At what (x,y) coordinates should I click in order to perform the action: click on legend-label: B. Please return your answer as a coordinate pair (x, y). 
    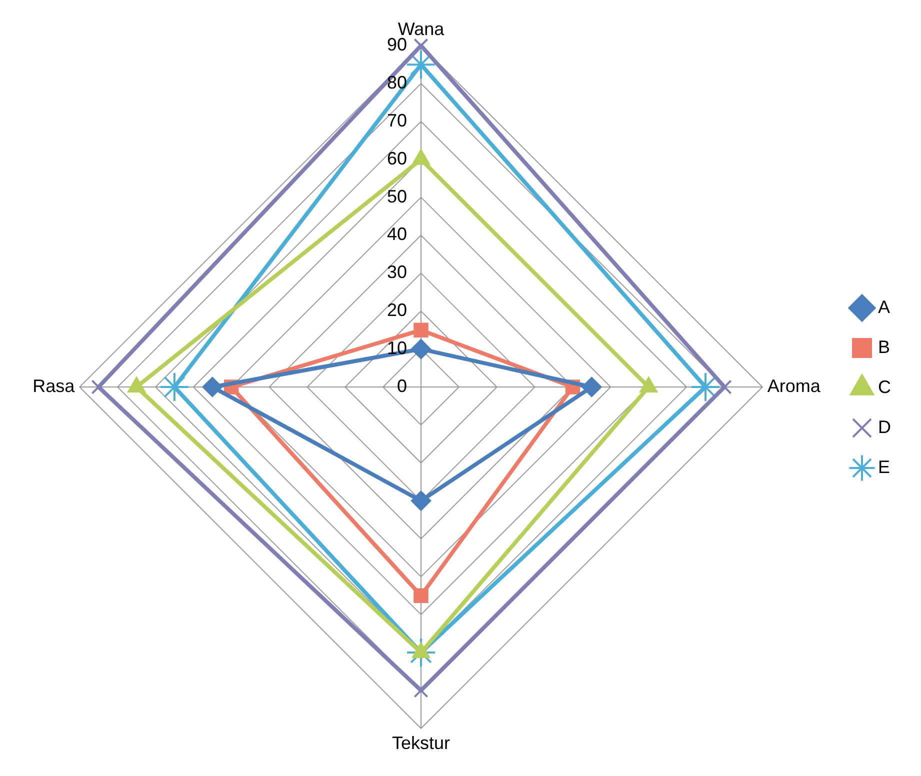
    Looking at the image, I should click on (884, 346).